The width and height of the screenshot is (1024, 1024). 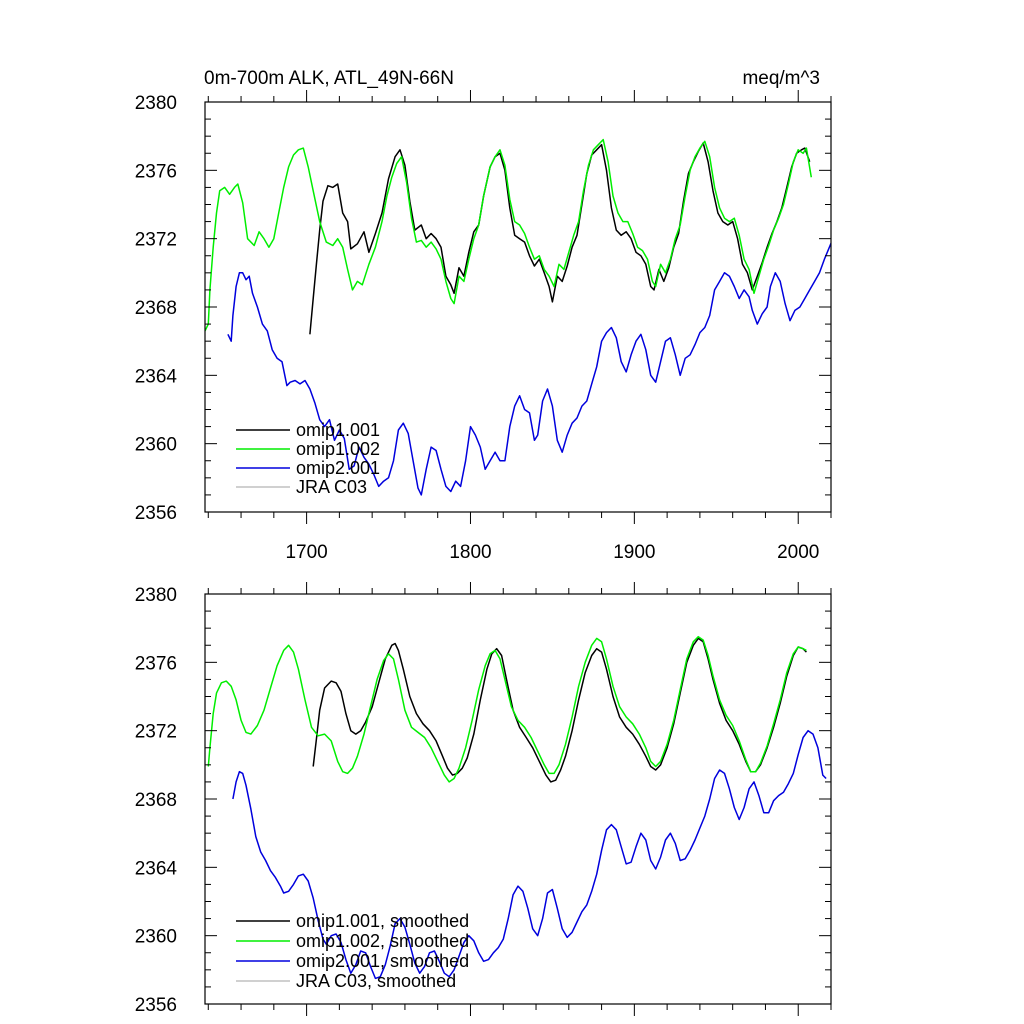 I want to click on legend-label: JRA C03, smoothed, so click(x=376, y=981).